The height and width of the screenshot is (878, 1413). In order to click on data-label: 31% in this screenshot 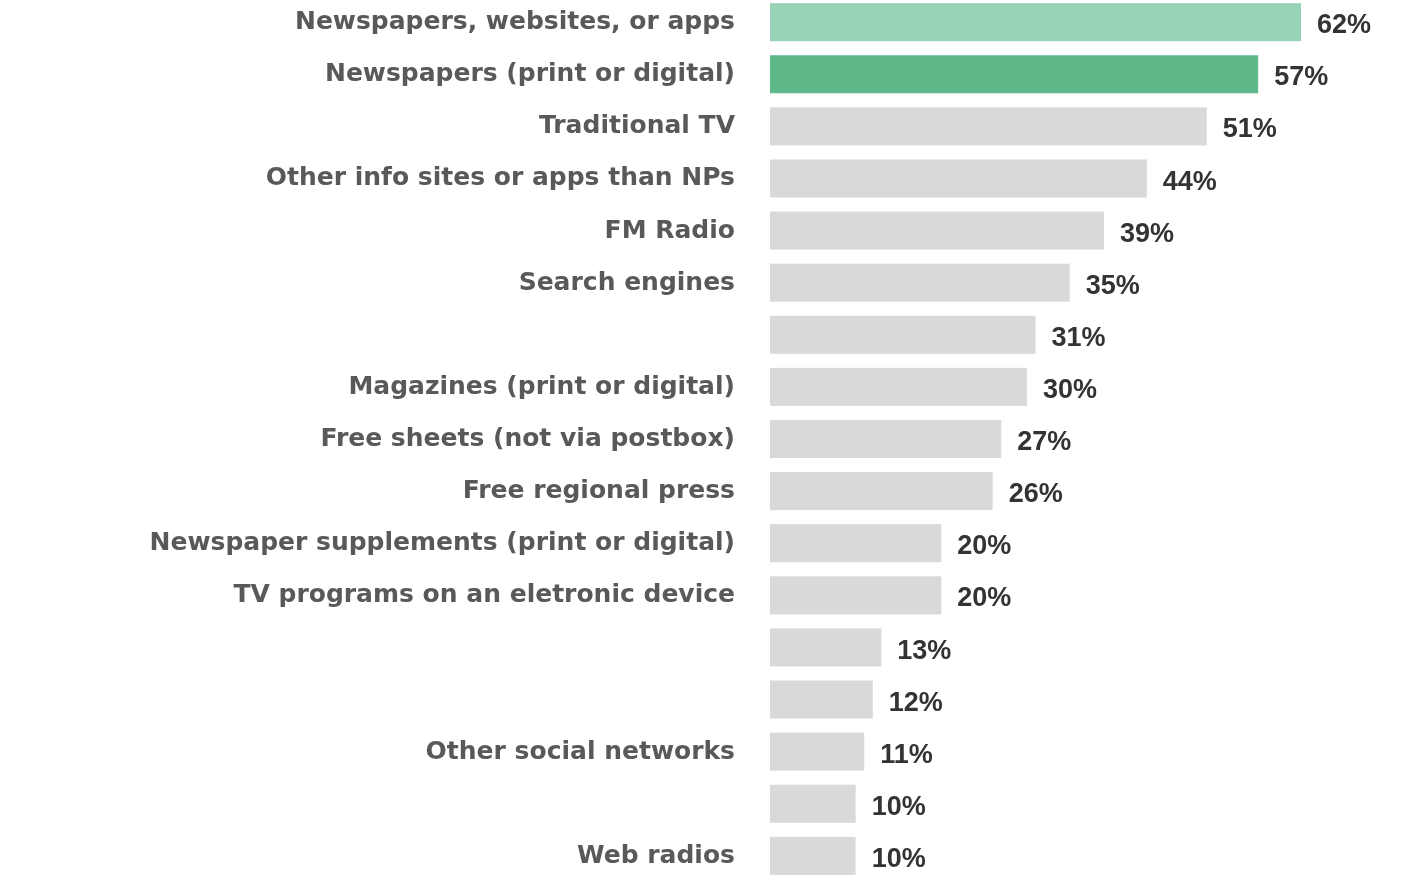, I will do `click(1078, 336)`.